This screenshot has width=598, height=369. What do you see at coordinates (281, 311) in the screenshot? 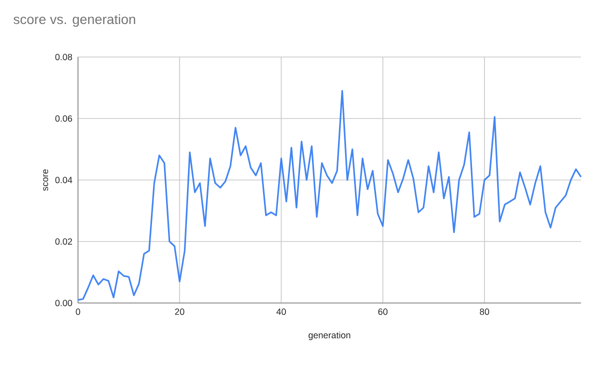
I see `x-tick-label: 40` at bounding box center [281, 311].